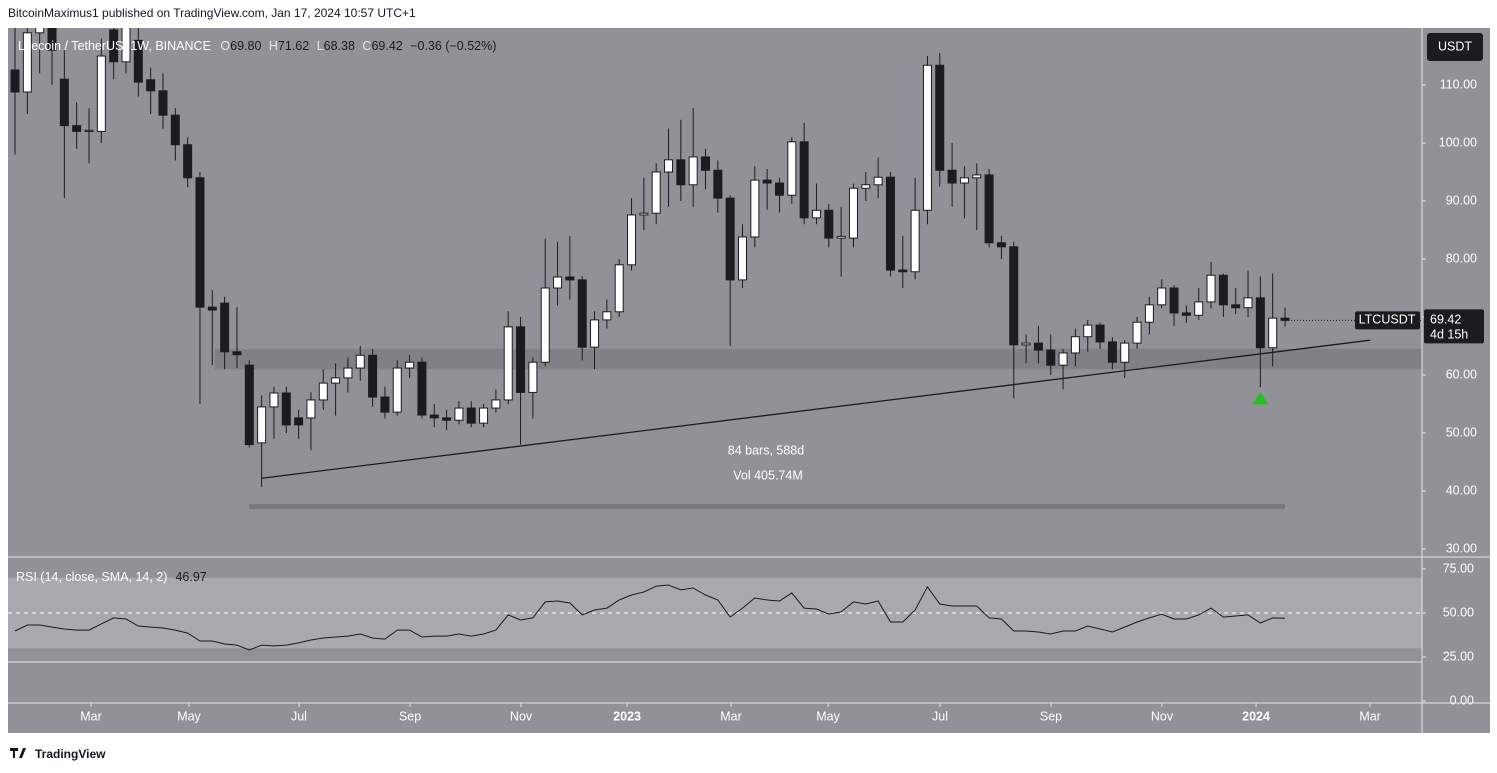 The height and width of the screenshot is (773, 1497). What do you see at coordinates (1461, 432) in the screenshot?
I see `y-tick-label: 50.00` at bounding box center [1461, 432].